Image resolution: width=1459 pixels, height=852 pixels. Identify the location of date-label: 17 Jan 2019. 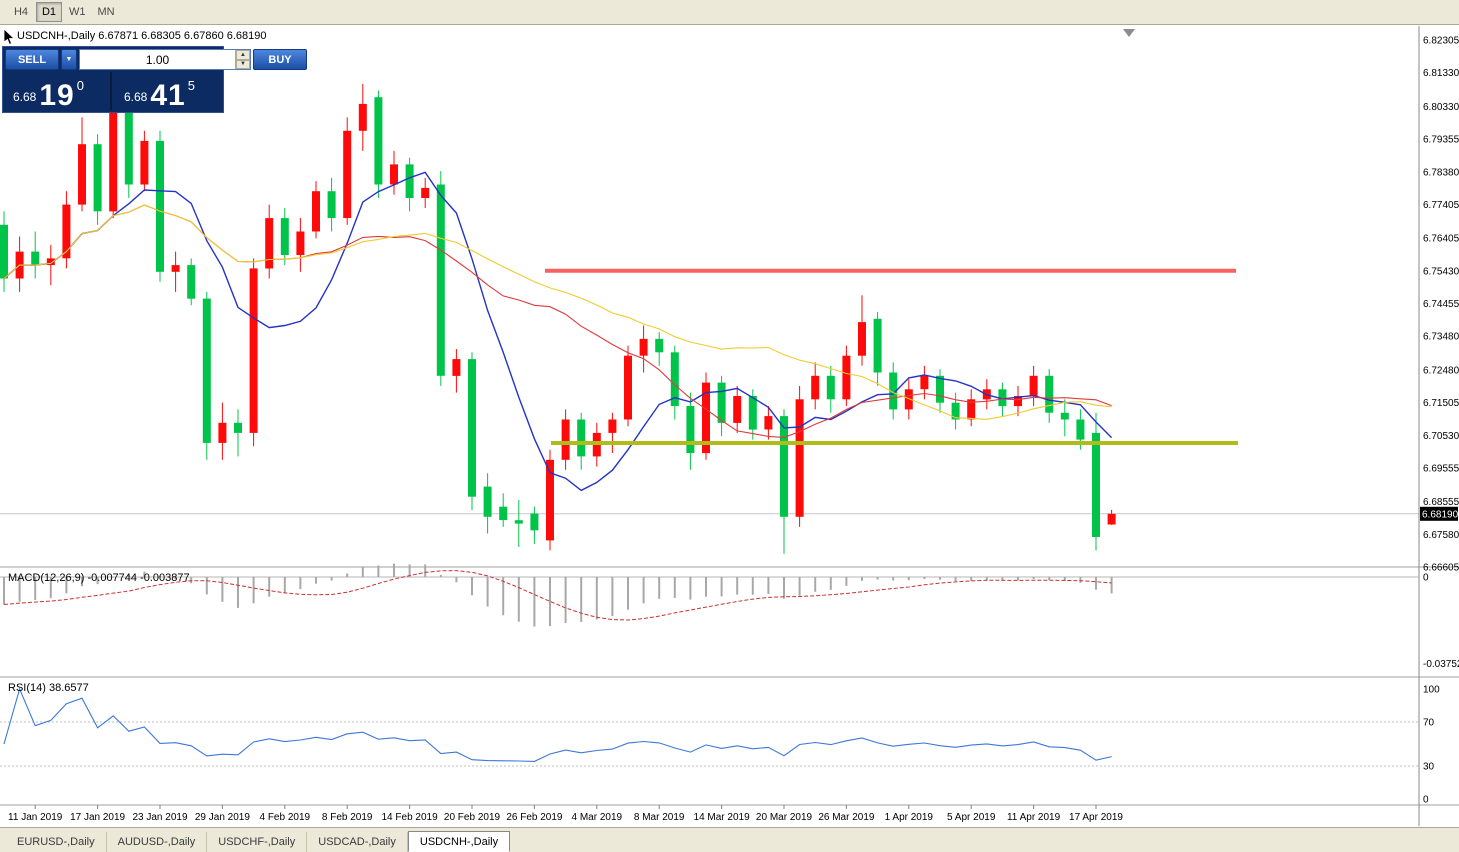
(97, 817).